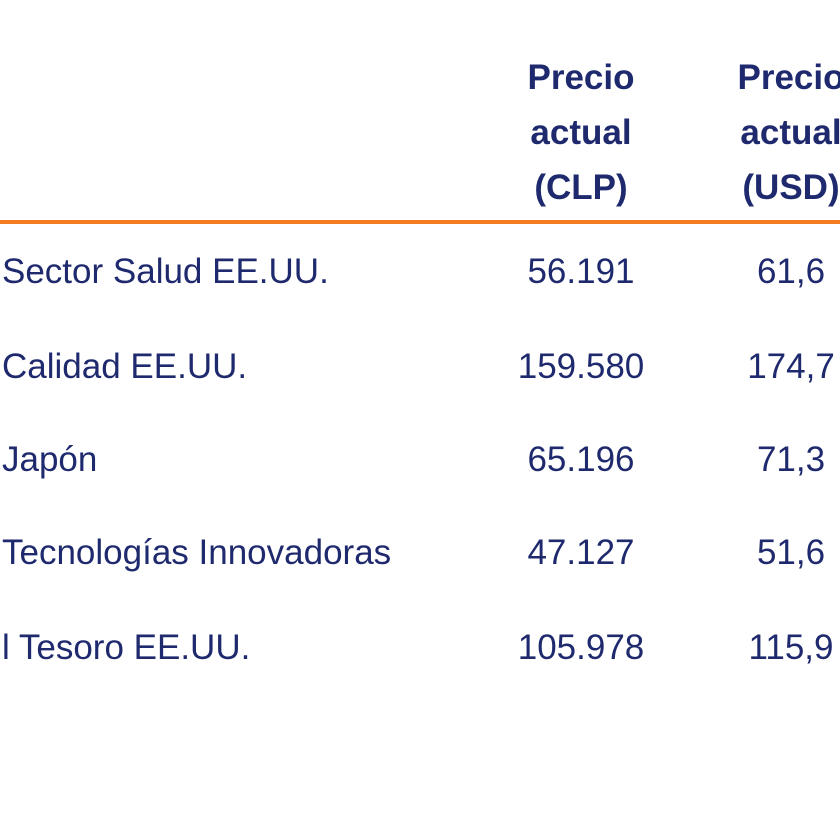  I want to click on row-label: Tecnologías Innovadoras, so click(197, 552).